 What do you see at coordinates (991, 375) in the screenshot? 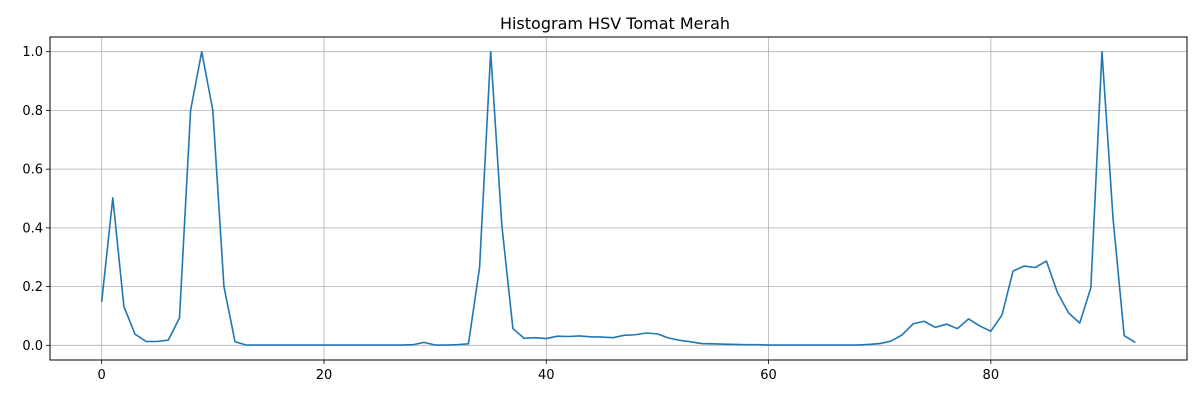
I see `x-tick-label: 80` at bounding box center [991, 375].